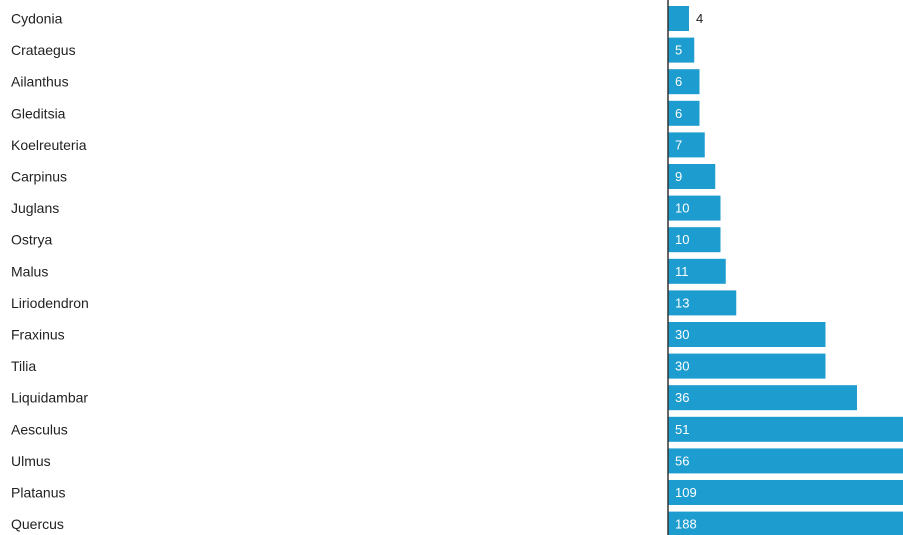 This screenshot has width=903, height=535. Describe the element at coordinates (37, 19) in the screenshot. I see `category-label: Cydonia` at that location.